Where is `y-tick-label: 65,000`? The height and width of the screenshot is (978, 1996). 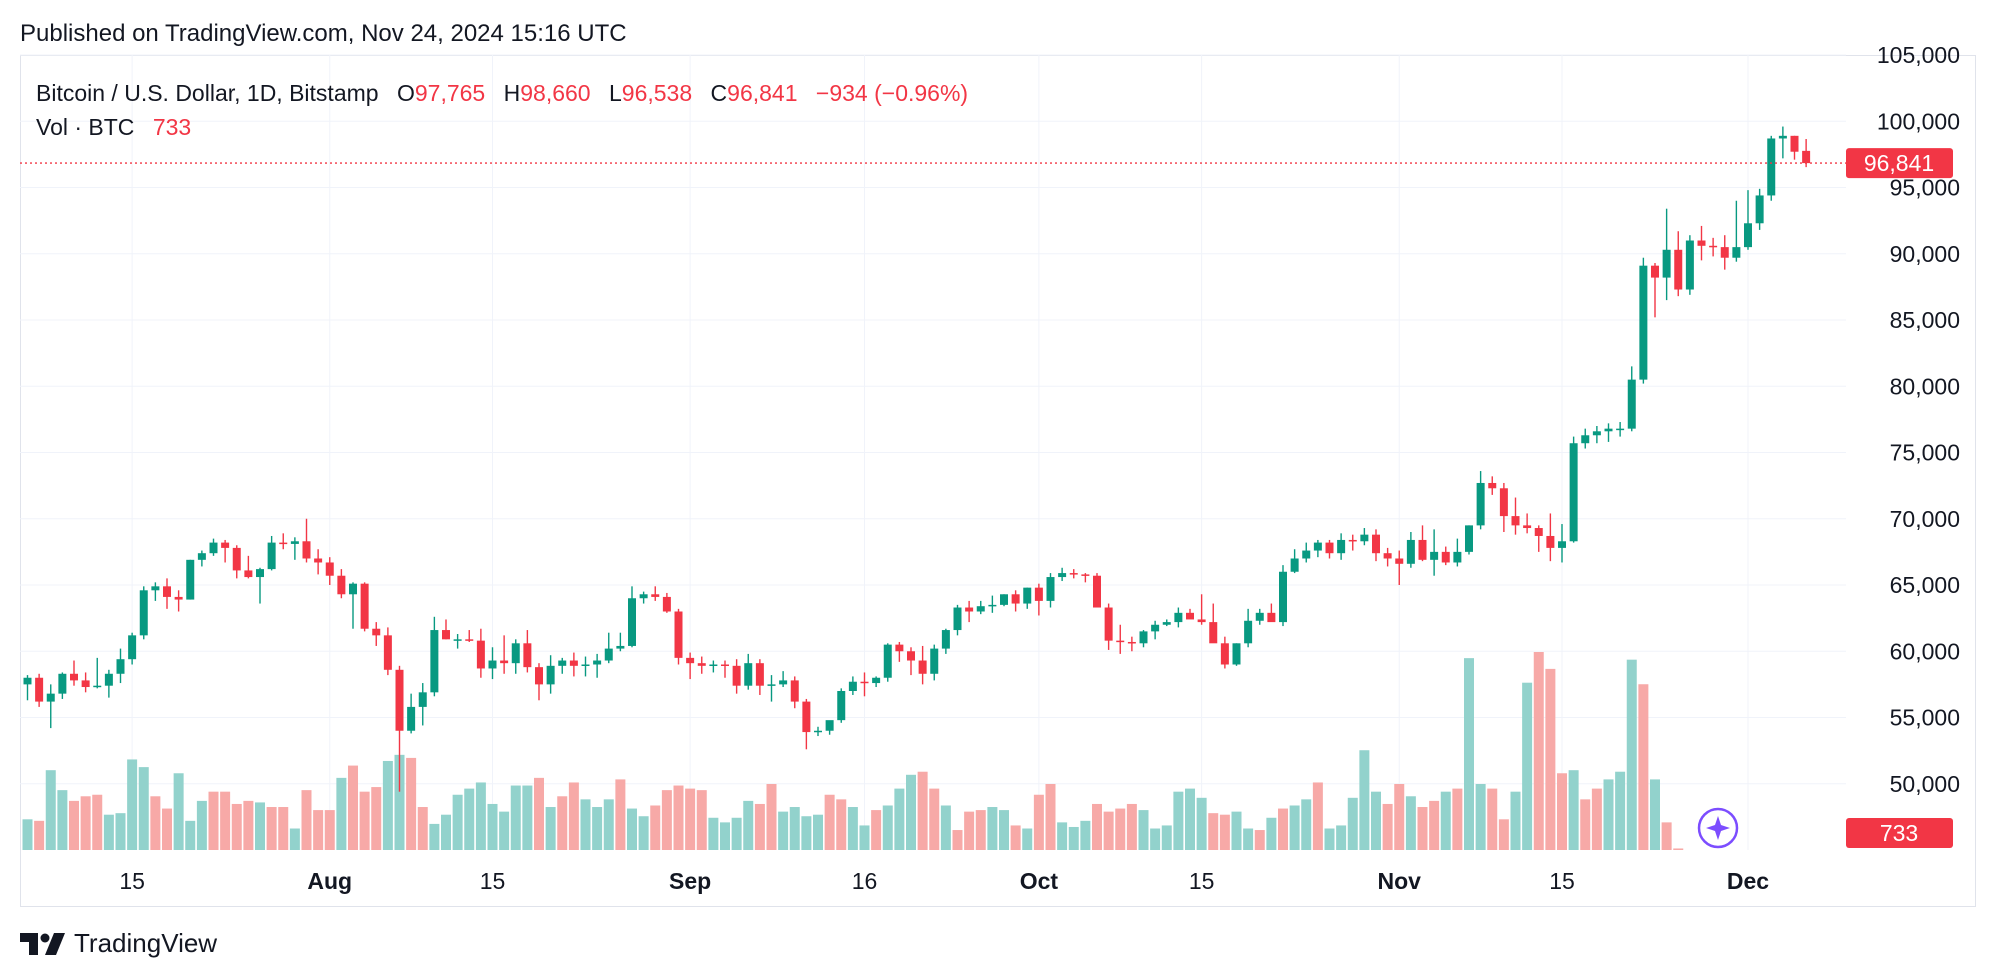
y-tick-label: 65,000 is located at coordinates (1925, 585).